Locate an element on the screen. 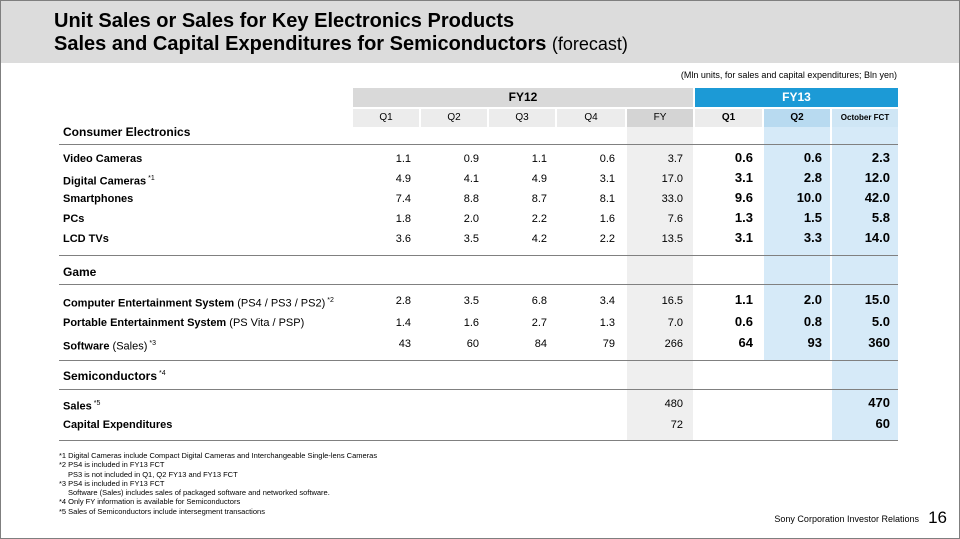 The image size is (960, 539). row-label-sub: (PS4 / PS3 / PS2) is located at coordinates (281, 303).